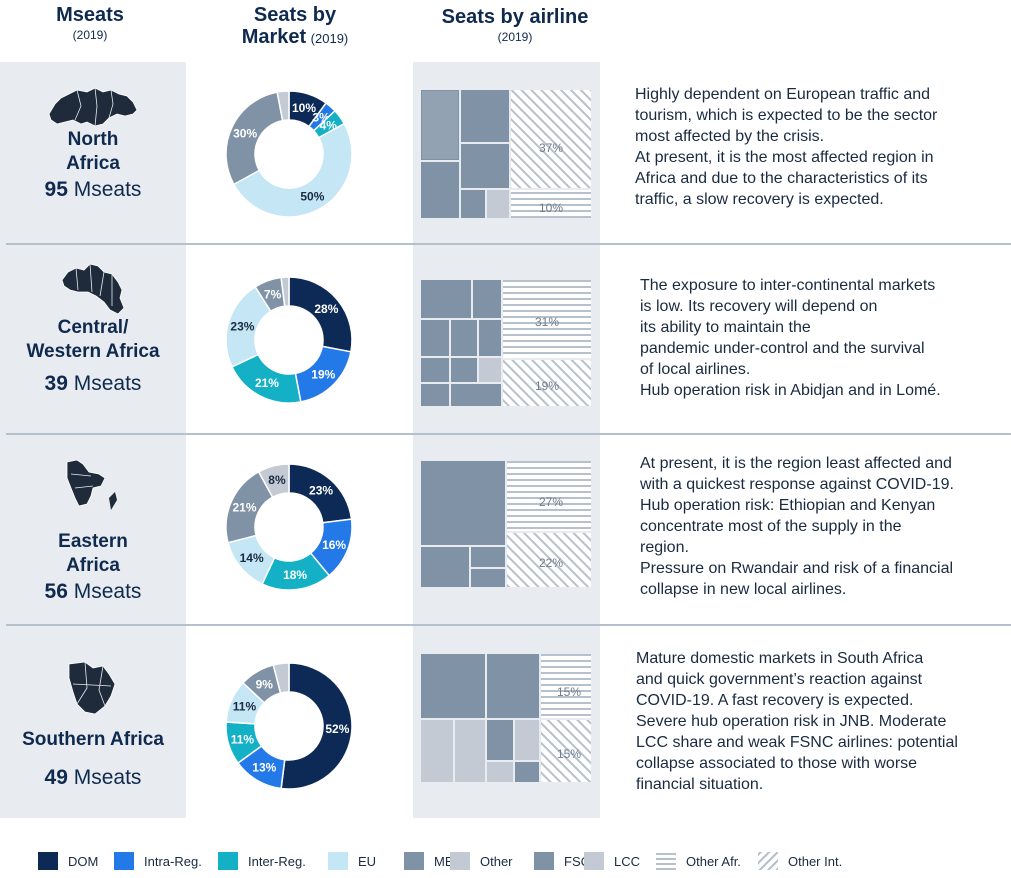 The height and width of the screenshot is (878, 1011). Describe the element at coordinates (93, 151) in the screenshot. I see `region-name: North Africa` at that location.